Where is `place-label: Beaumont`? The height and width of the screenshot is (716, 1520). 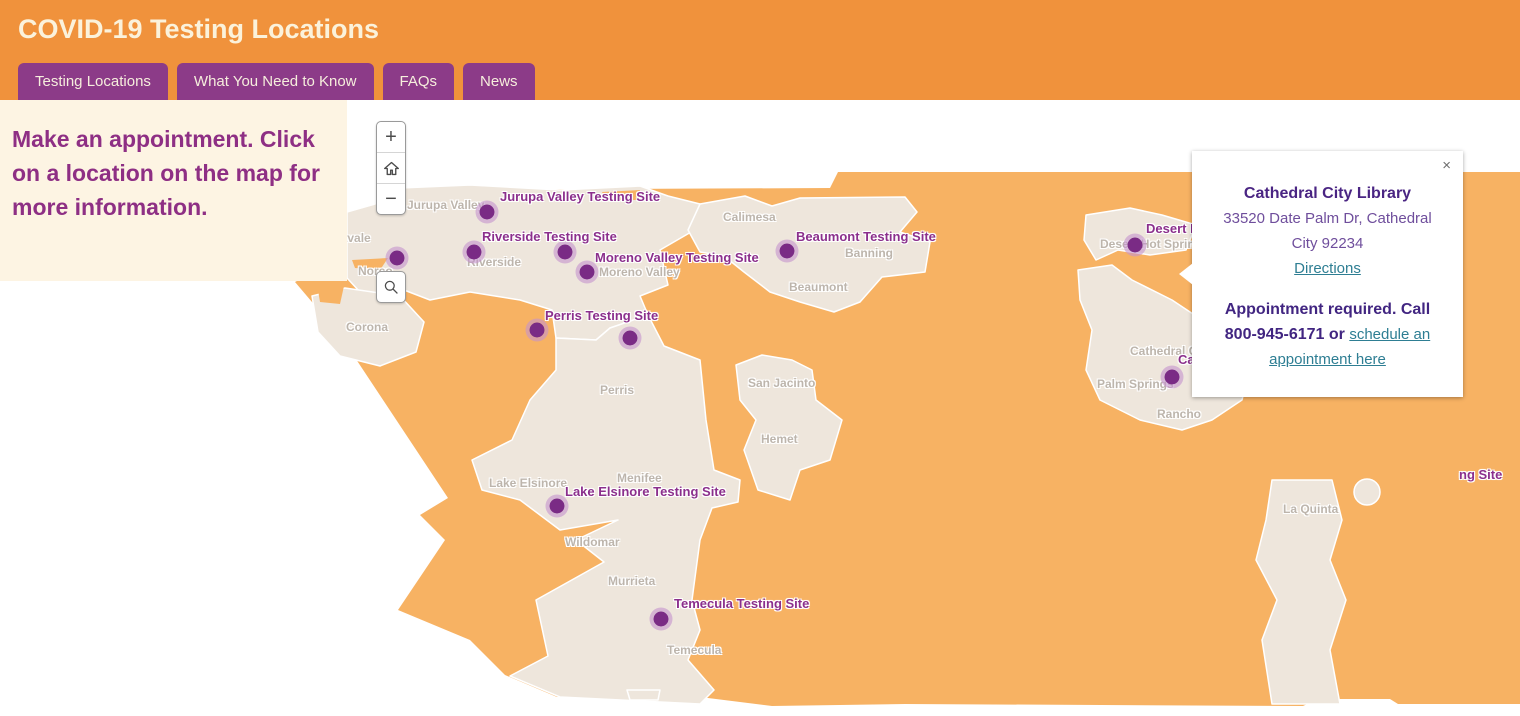
place-label: Beaumont is located at coordinates (818, 287).